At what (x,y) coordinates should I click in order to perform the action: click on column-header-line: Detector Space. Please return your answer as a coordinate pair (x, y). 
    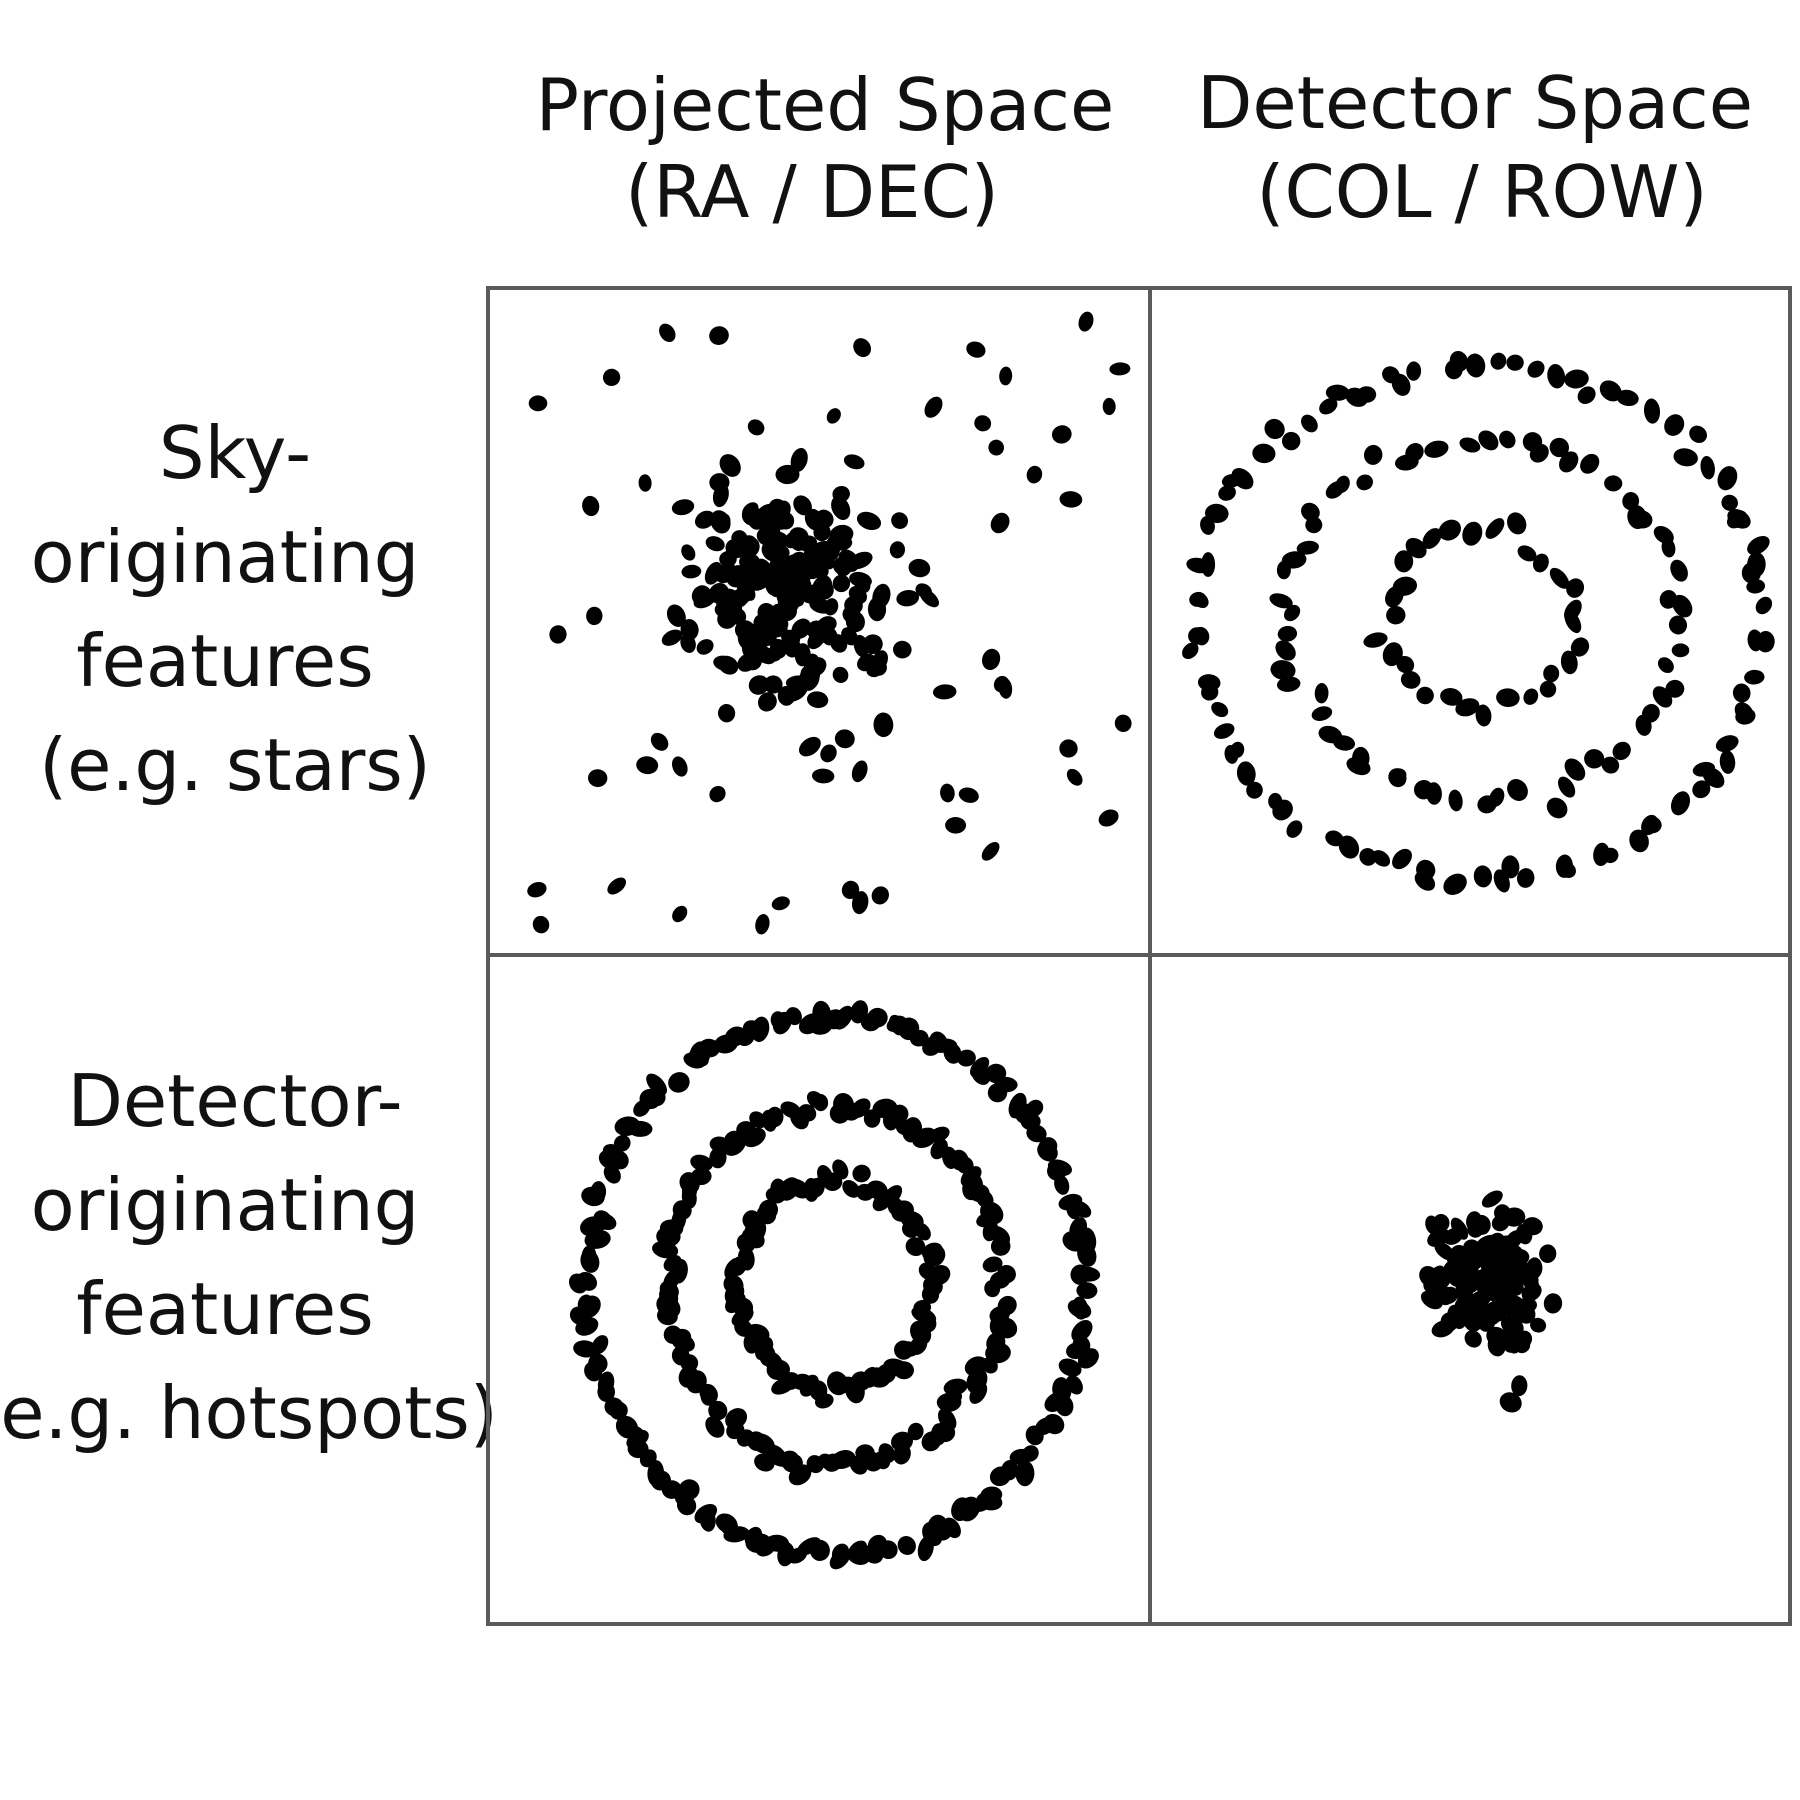
    Looking at the image, I should click on (1475, 103).